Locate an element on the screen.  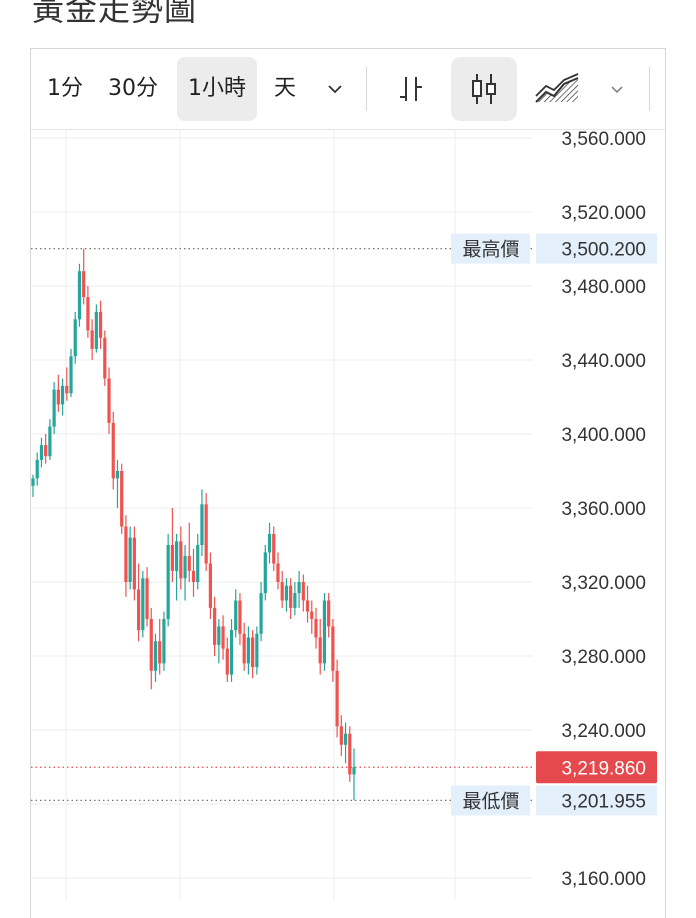
high-value-bg is located at coordinates (596, 248).